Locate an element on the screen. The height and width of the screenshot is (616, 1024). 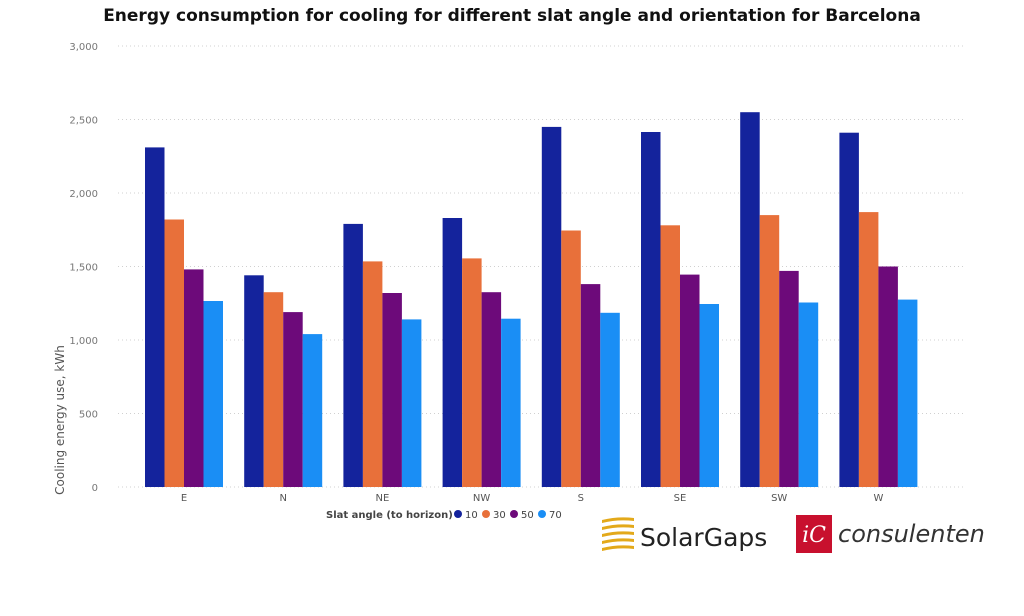
x-axis-ticks: E N NE NW S SE SW W is located at coordinates (532, 498).